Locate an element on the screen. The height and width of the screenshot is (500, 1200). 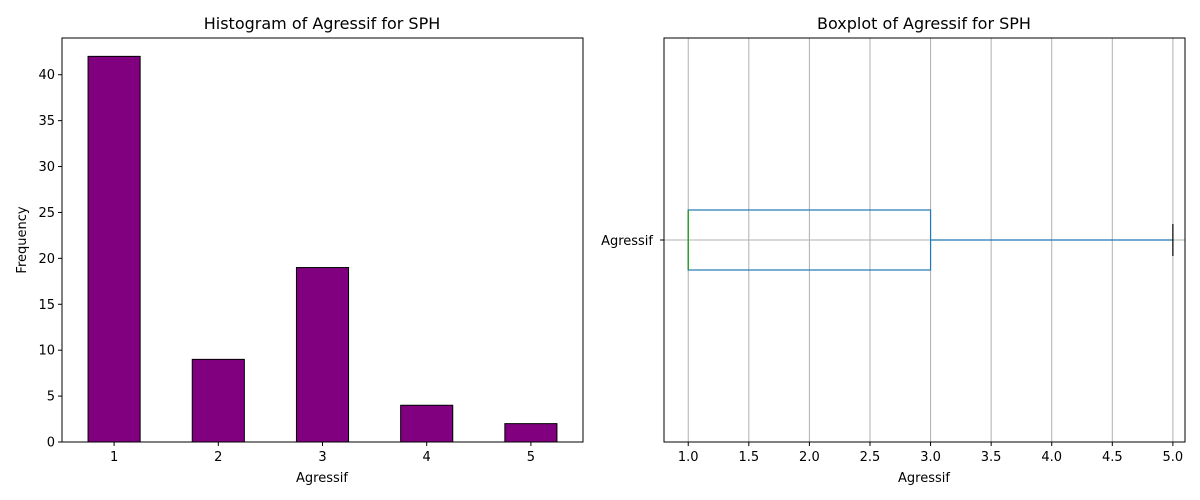
boxplot-elements is located at coordinates (930, 240).